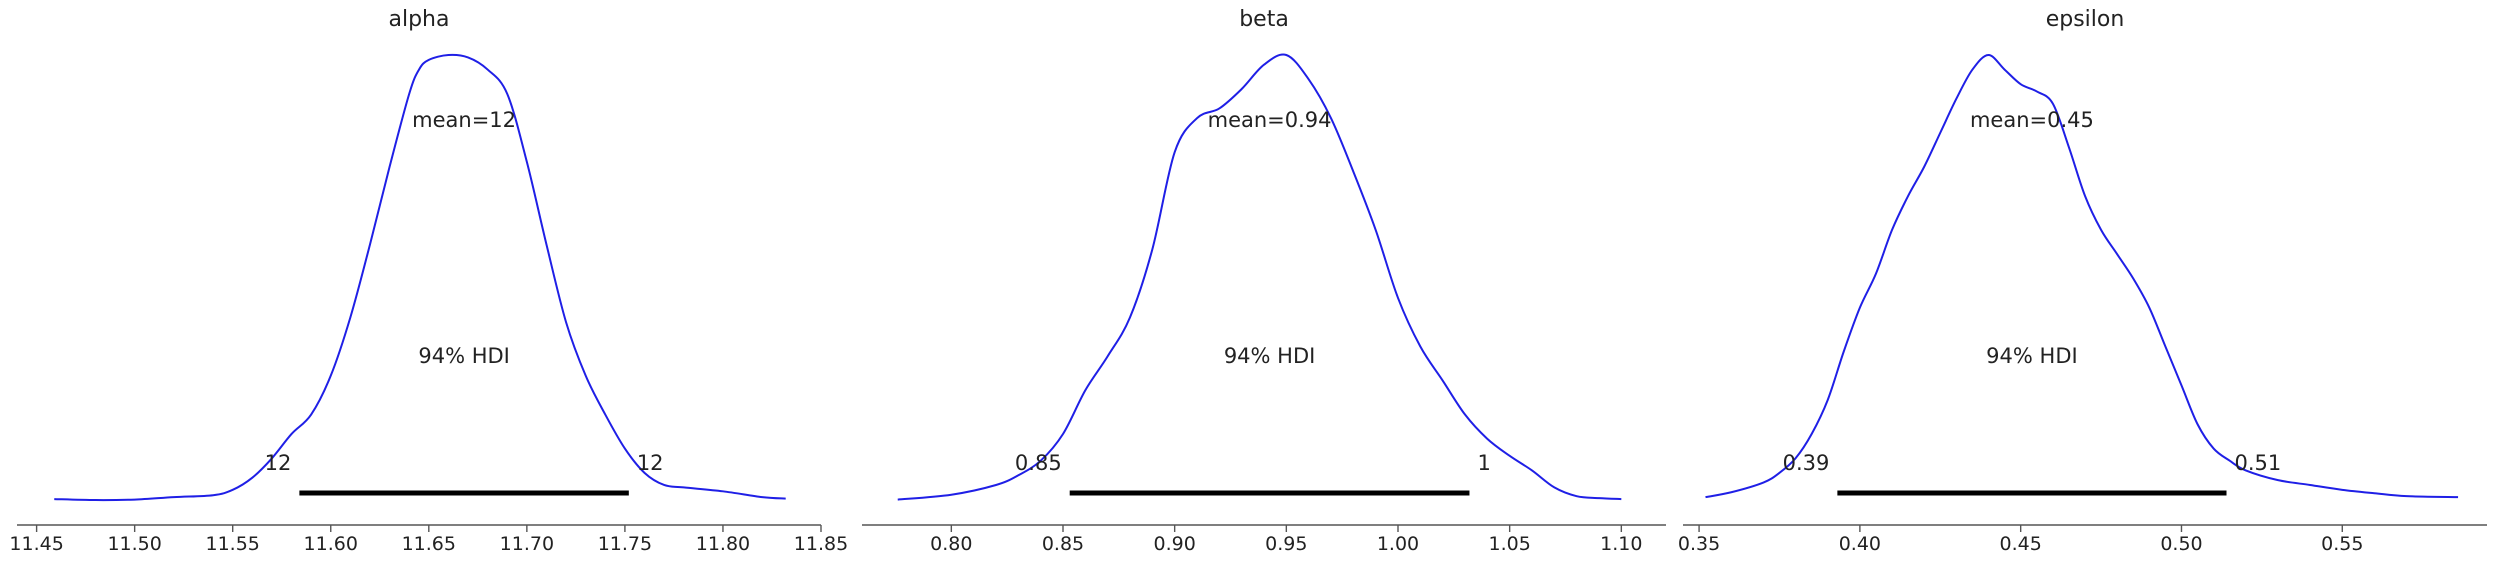 The image size is (2495, 563). What do you see at coordinates (278, 463) in the screenshot?
I see `hdi-low-label: 12` at bounding box center [278, 463].